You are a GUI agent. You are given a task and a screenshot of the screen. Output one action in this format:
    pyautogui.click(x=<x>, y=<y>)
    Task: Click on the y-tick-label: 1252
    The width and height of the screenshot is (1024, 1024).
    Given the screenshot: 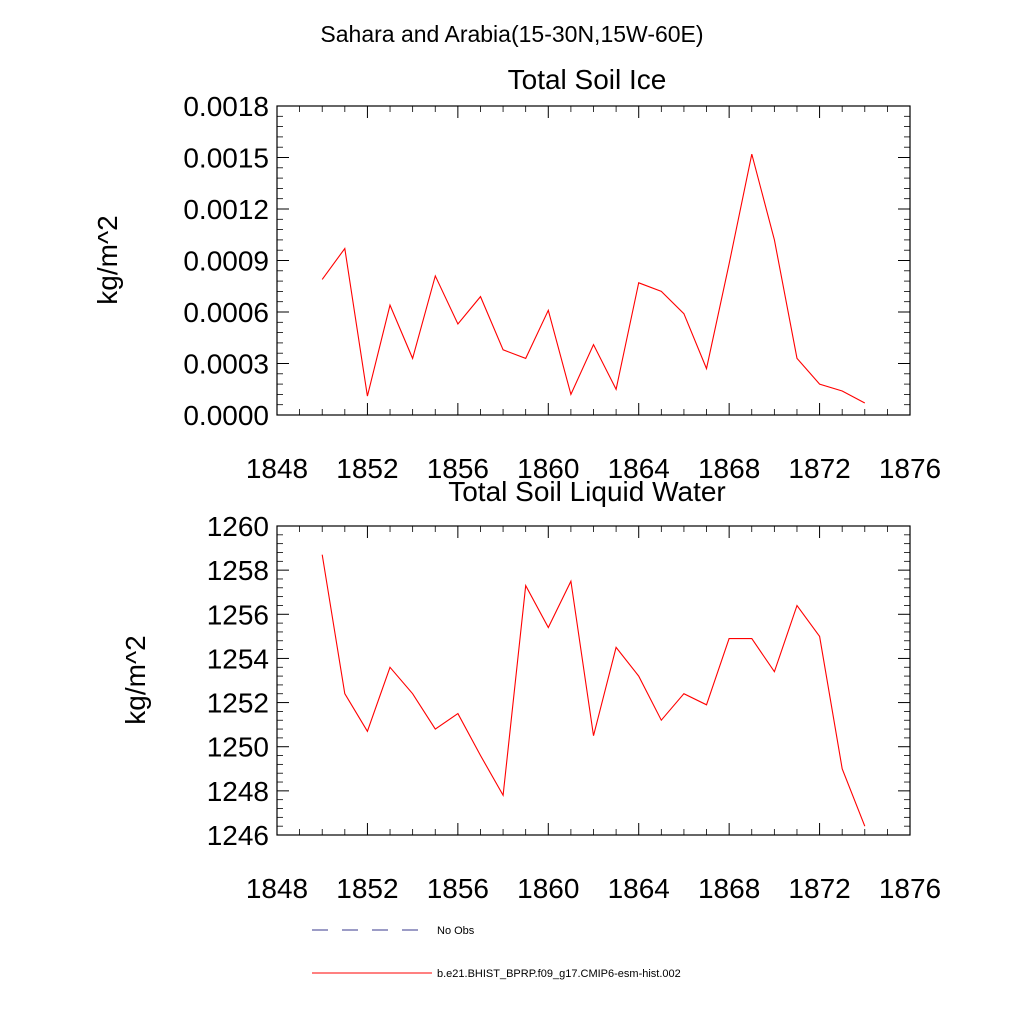 What is the action you would take?
    pyautogui.click(x=238, y=703)
    